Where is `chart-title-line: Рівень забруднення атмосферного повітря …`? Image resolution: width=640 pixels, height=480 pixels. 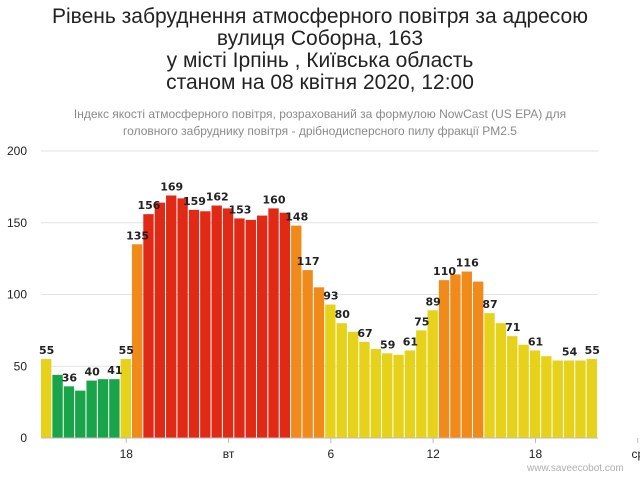 chart-title-line: Рівень забруднення атмосферного повітря … is located at coordinates (320, 16).